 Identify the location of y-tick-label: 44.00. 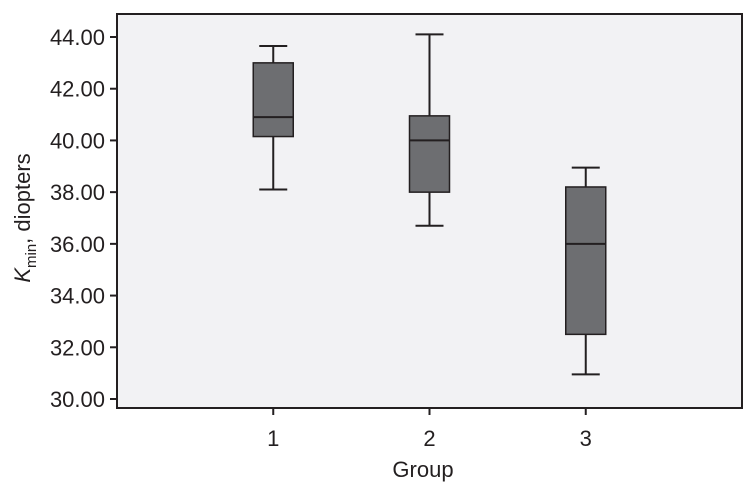
(77, 37).